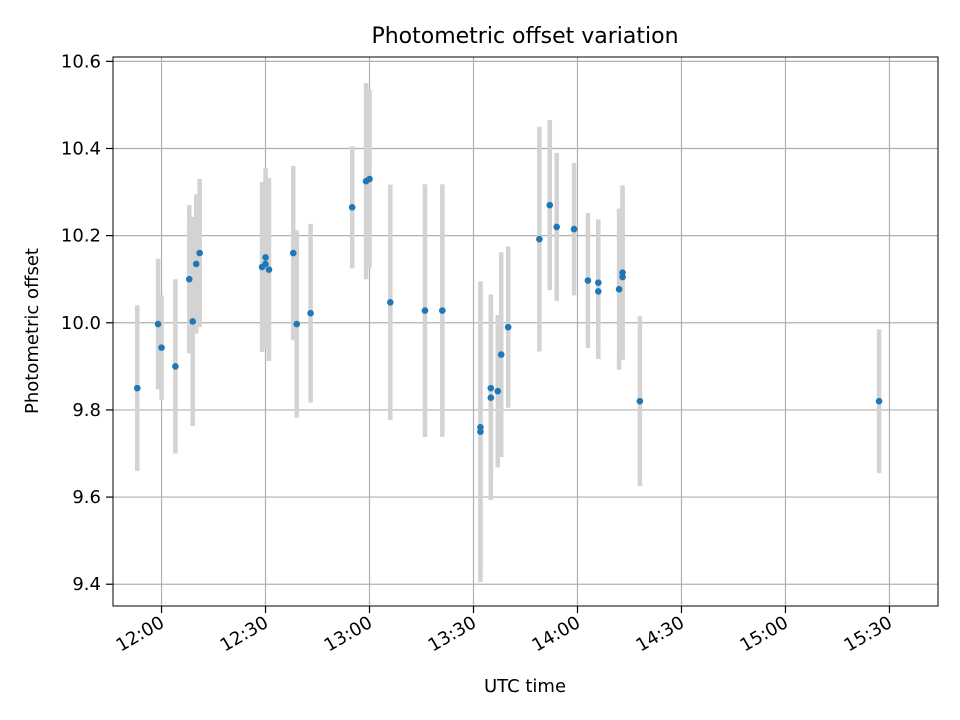  What do you see at coordinates (86, 584) in the screenshot?
I see `y-tick-label: 9.4` at bounding box center [86, 584].